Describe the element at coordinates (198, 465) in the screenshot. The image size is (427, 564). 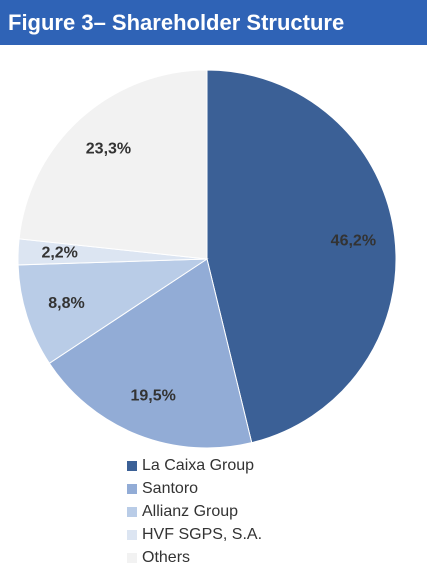
I see `legend-label: La Caixa Group` at that location.